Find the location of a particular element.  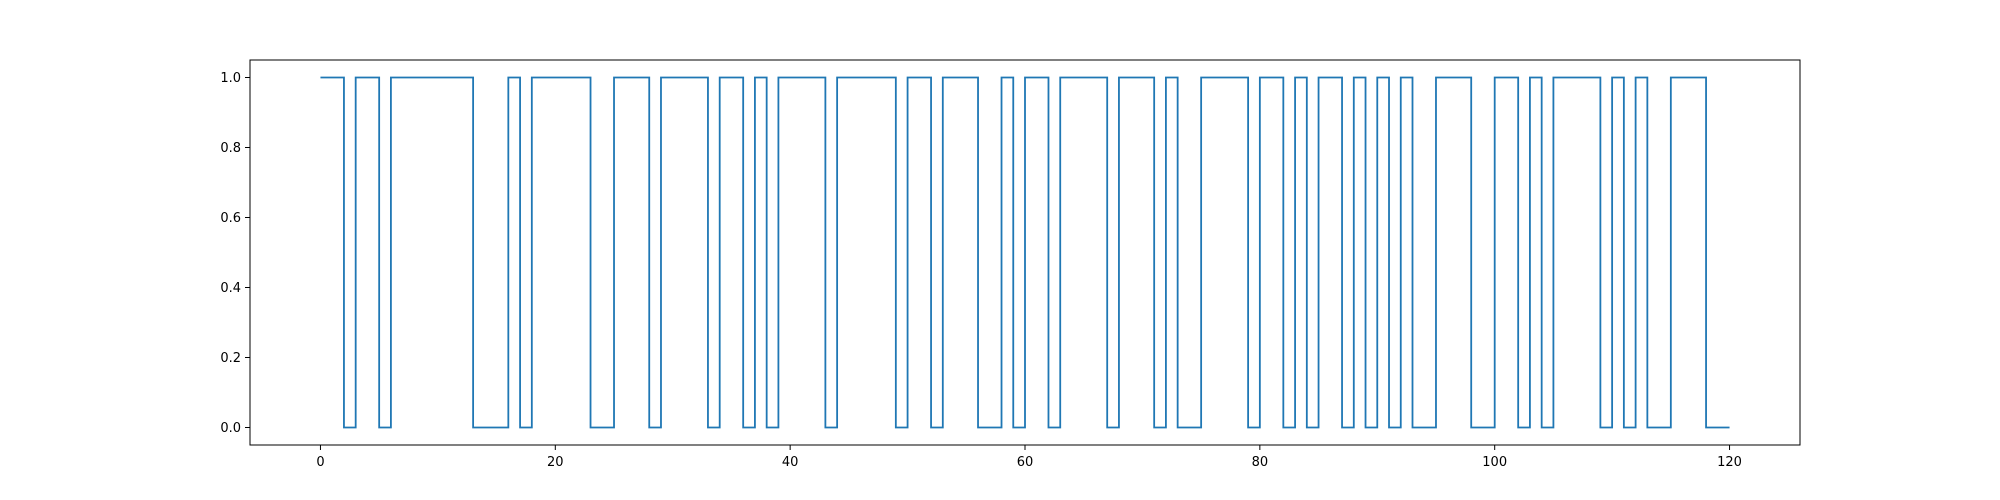

x-tick-label: 120 is located at coordinates (1729, 462).